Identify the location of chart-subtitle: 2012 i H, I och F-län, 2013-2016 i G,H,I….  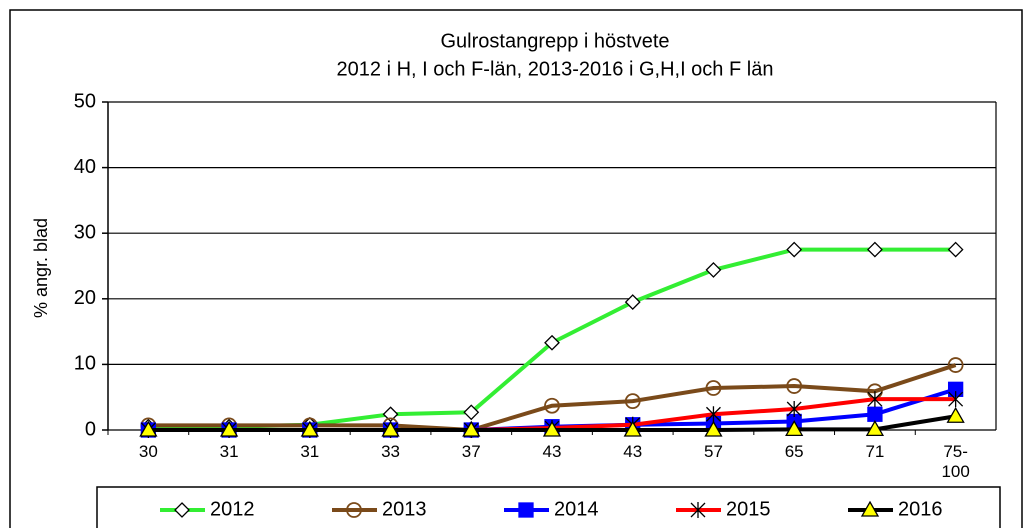
(555, 69).